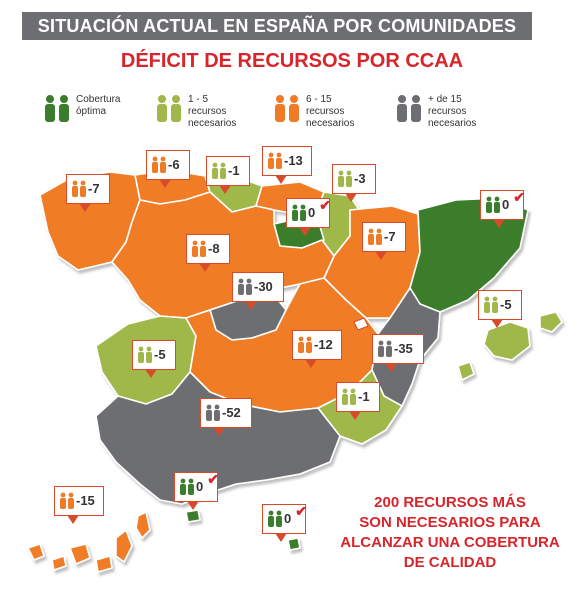  I want to click on callout-cantabria: -1, so click(228, 175).